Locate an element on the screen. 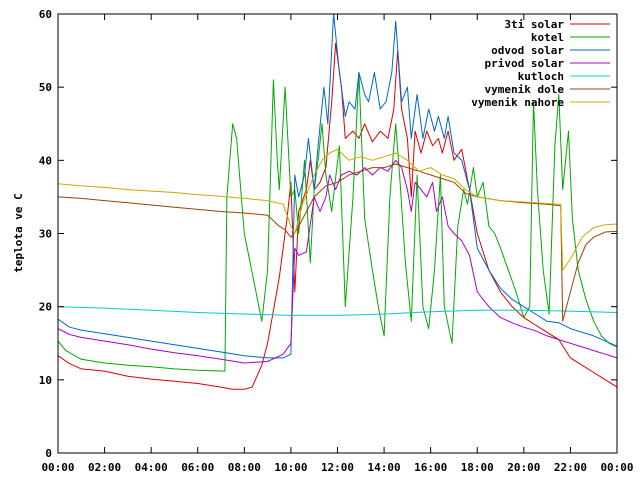 This screenshot has width=640, height=480. y-tick-label: 60 is located at coordinates (45, 14).